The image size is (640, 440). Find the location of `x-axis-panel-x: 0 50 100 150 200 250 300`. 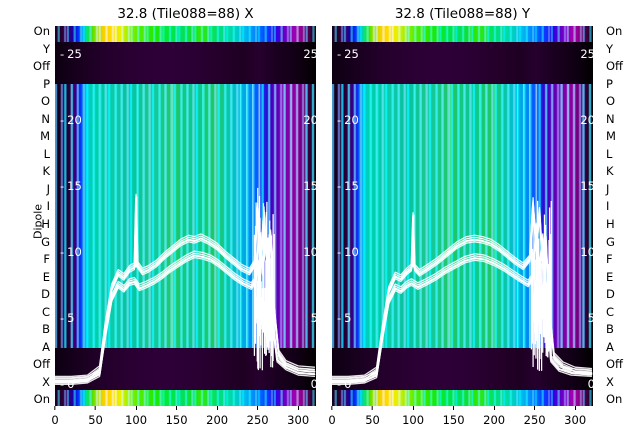

x-axis-panel-x: 0 50 100 150 200 250 300 is located at coordinates (183, 421).